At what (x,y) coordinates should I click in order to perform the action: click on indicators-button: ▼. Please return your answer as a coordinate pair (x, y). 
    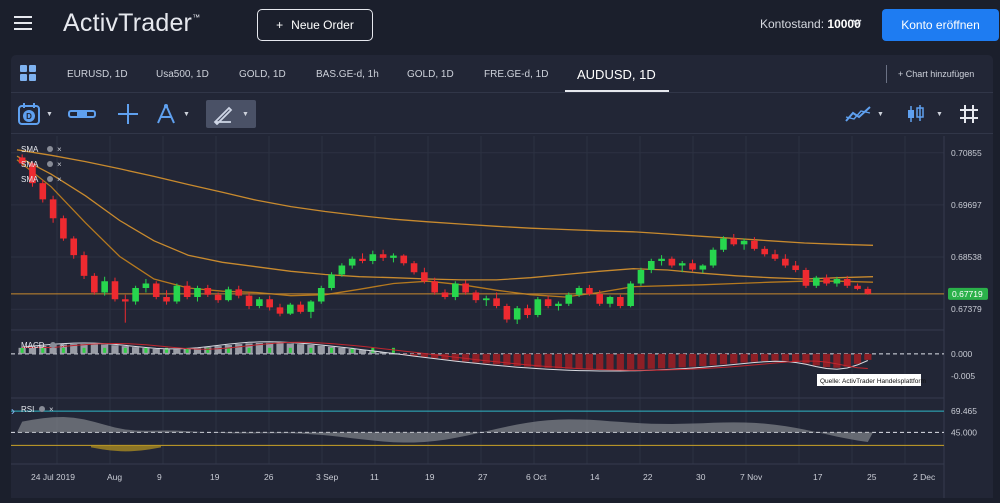
    Looking at the image, I should click on (864, 114).